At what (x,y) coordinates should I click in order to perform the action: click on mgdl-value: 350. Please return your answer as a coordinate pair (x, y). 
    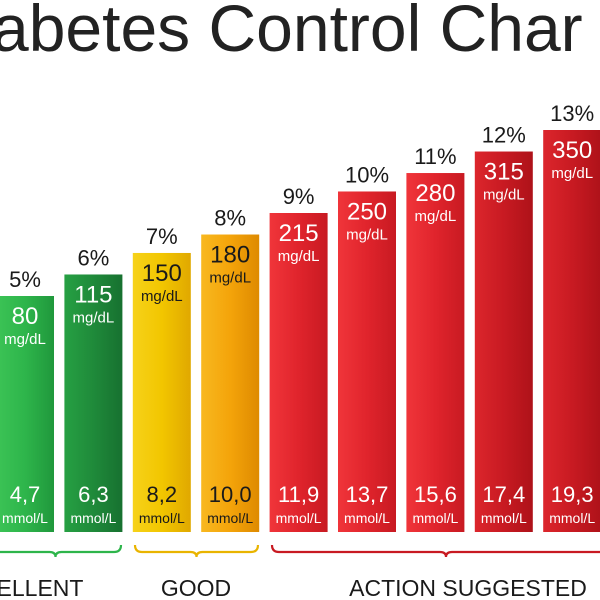
    Looking at the image, I should click on (572, 150).